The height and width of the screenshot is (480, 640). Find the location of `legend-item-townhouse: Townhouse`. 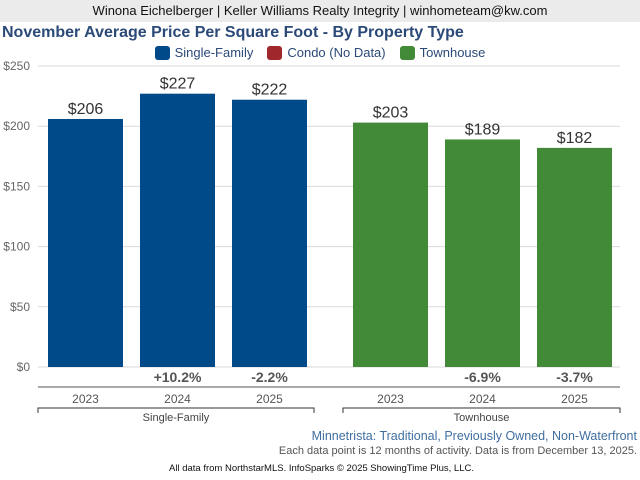

legend-item-townhouse: Townhouse is located at coordinates (442, 52).